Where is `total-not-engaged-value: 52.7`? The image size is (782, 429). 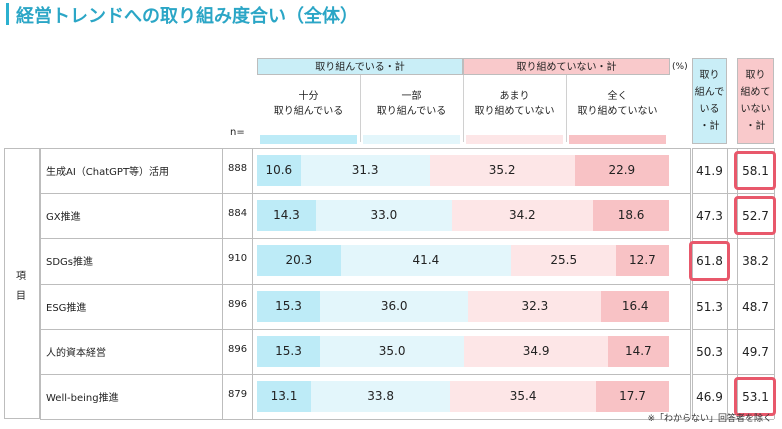 total-not-engaged-value: 52.7 is located at coordinates (755, 216).